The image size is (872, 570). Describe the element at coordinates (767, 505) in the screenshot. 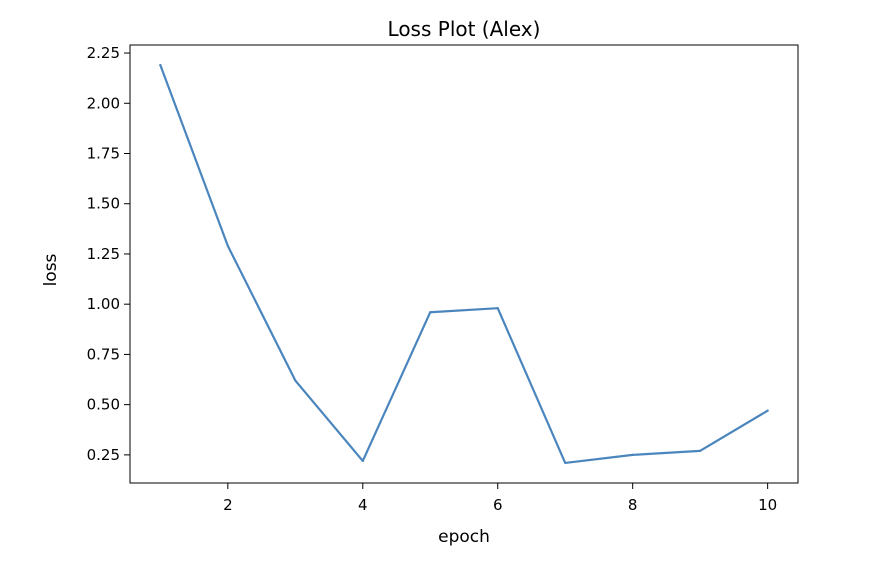

I see `x-tick-label: 10` at that location.